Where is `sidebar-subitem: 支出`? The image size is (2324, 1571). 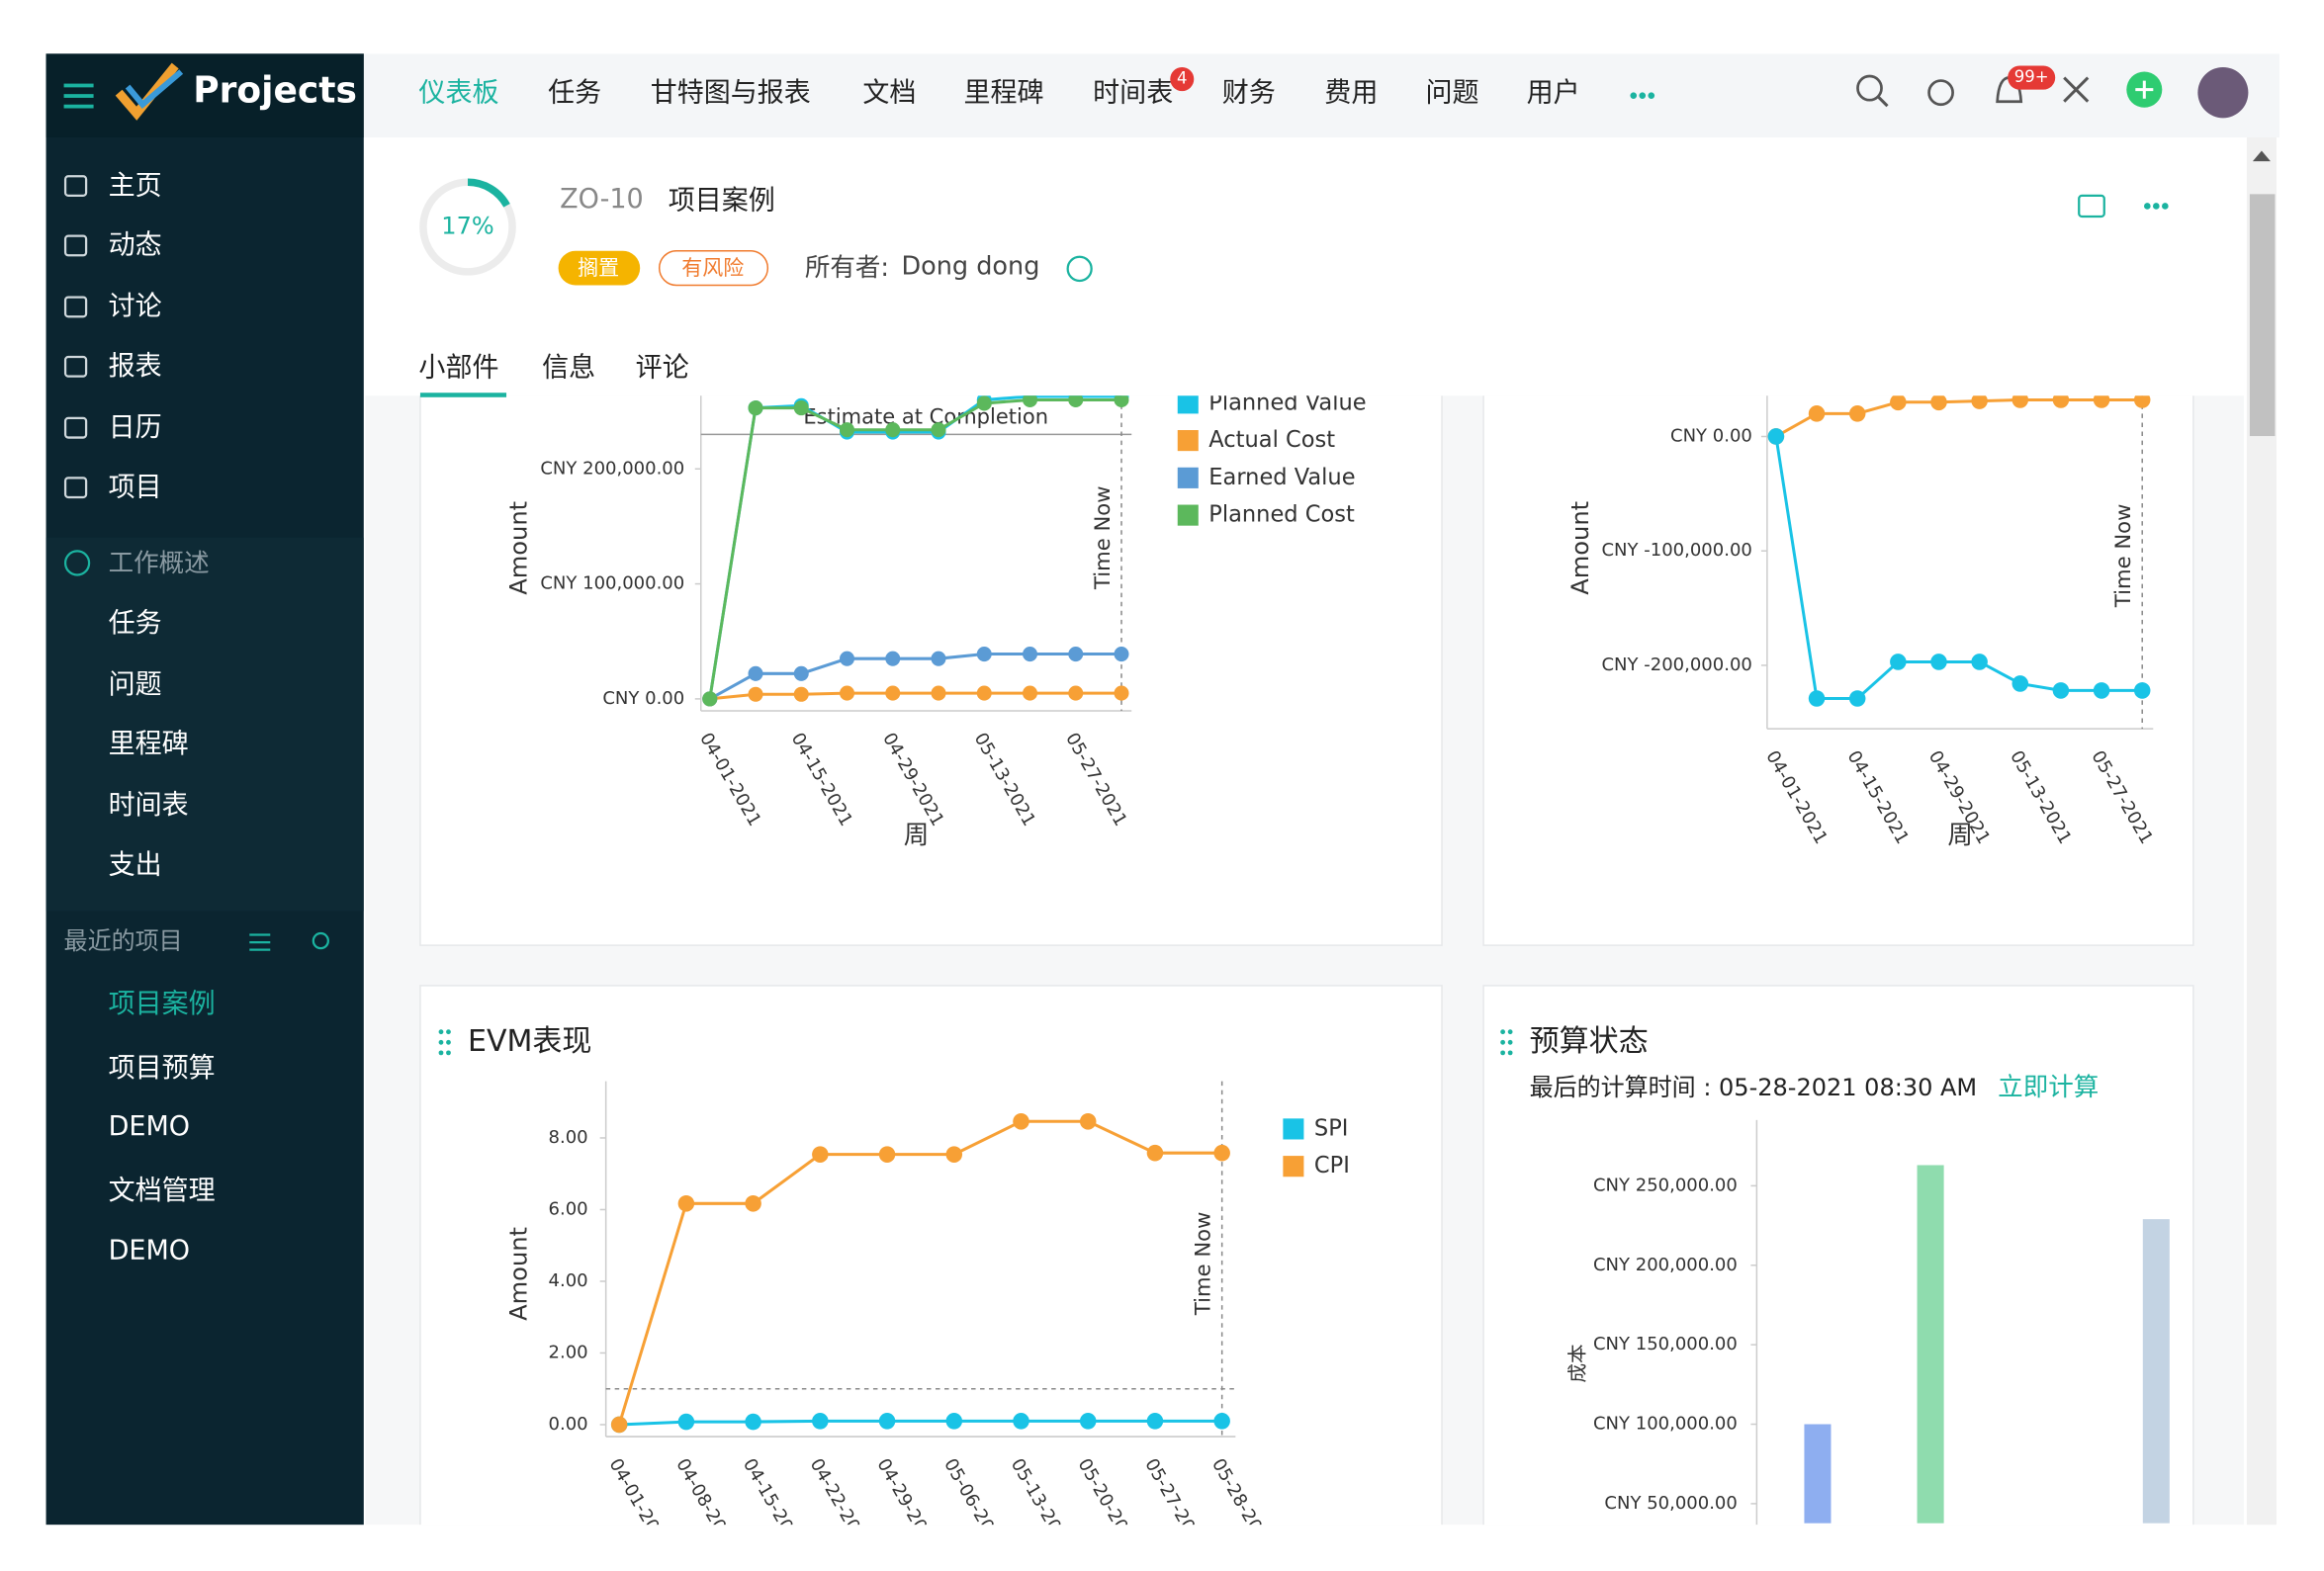 sidebar-subitem: 支出 is located at coordinates (136, 865).